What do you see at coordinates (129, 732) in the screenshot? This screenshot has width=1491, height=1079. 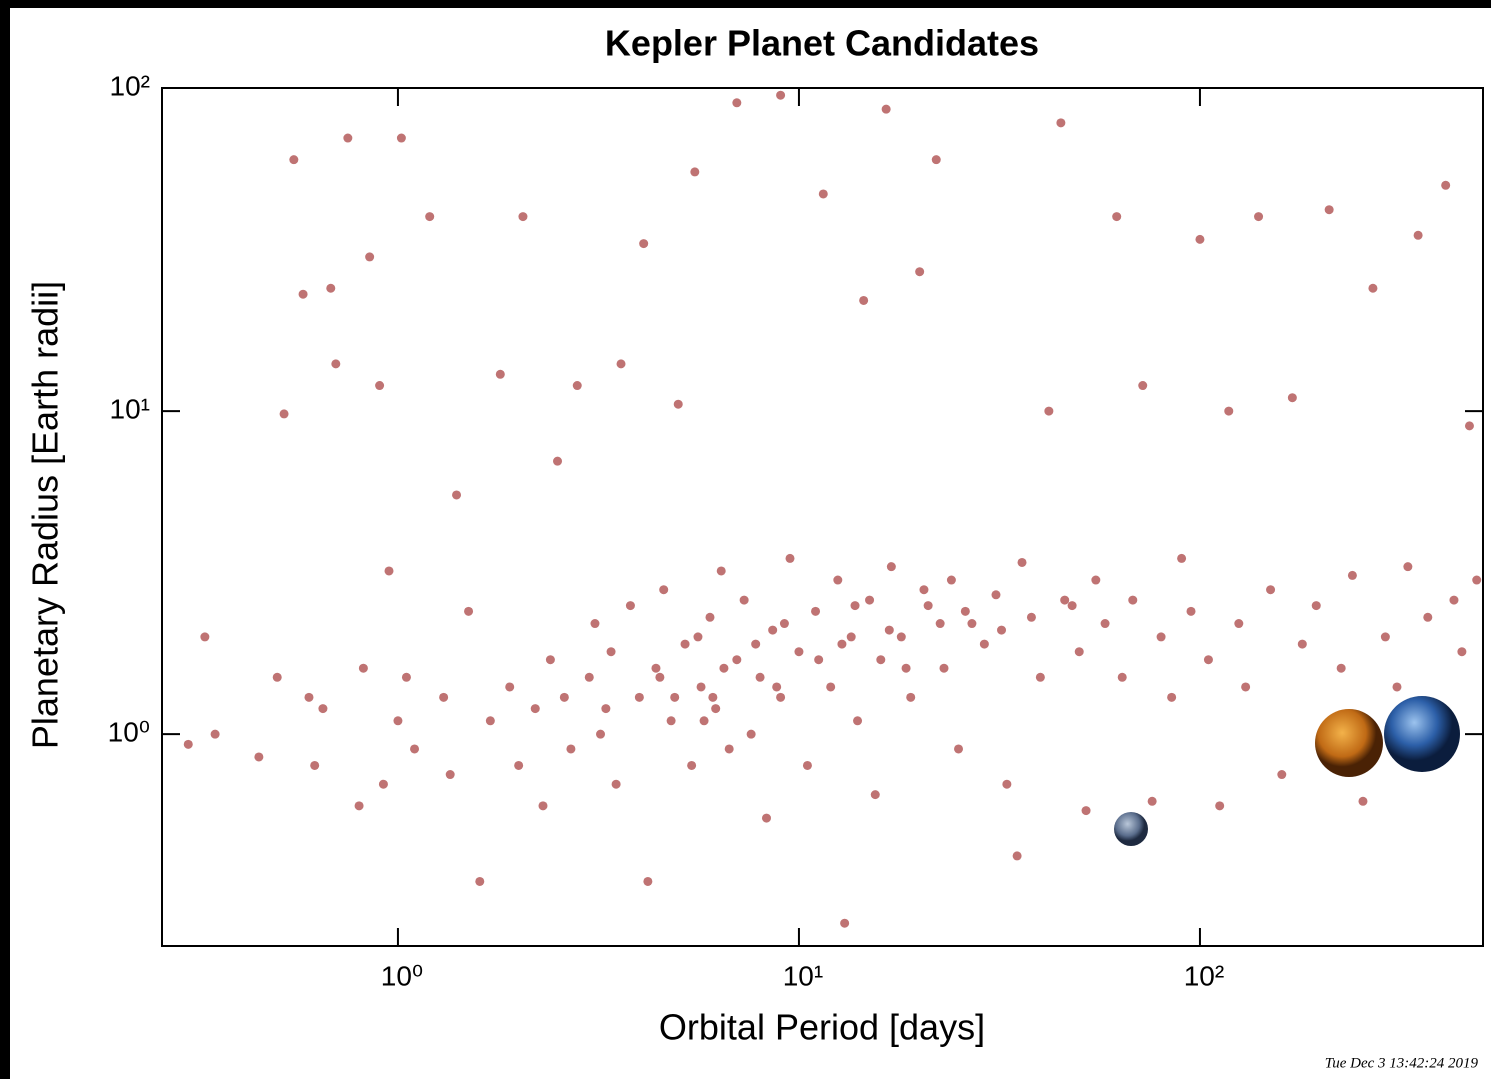 I see `y-tick-label: 10⁰` at bounding box center [129, 732].